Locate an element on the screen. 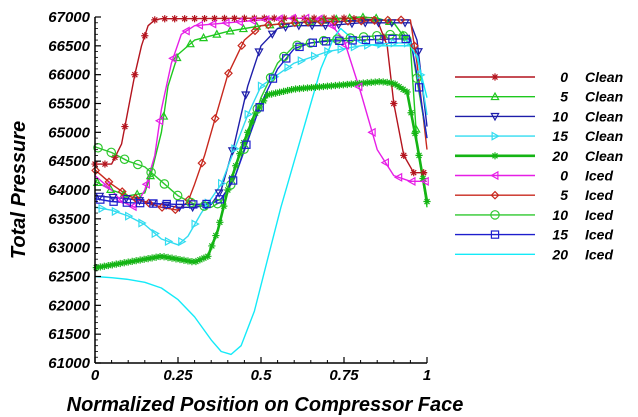  y-tick-label: 64000 is located at coordinates (69, 190).